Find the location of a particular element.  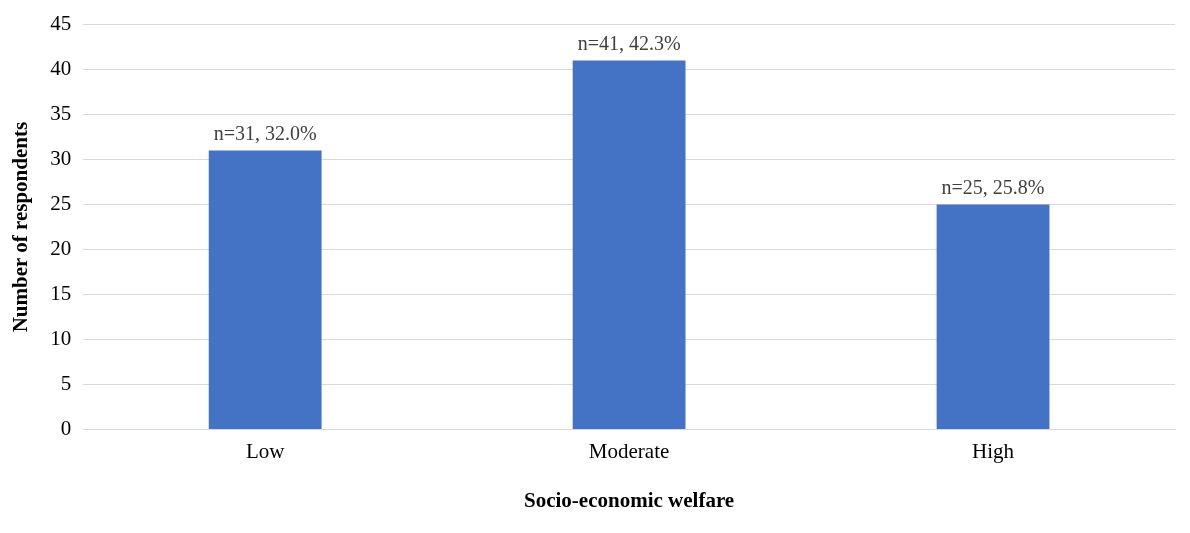

y-axis-title: Number of respondents is located at coordinates (20, 227).